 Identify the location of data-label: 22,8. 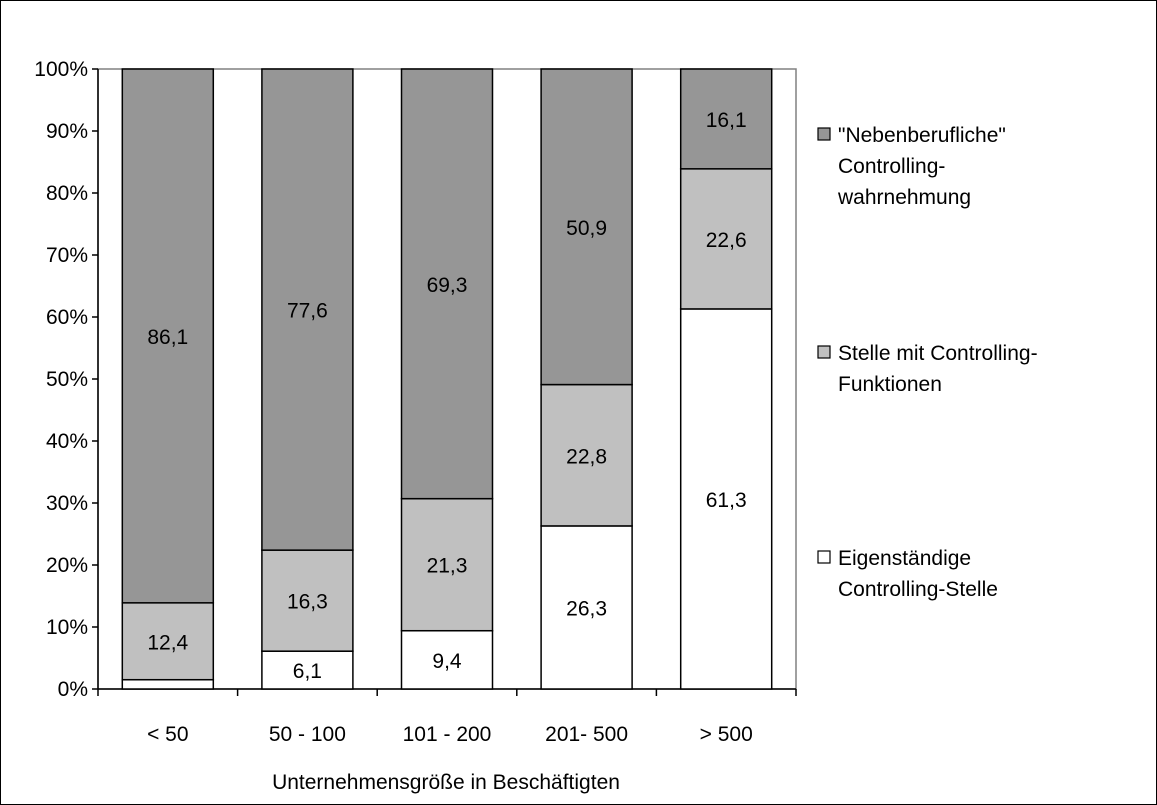
(586, 456).